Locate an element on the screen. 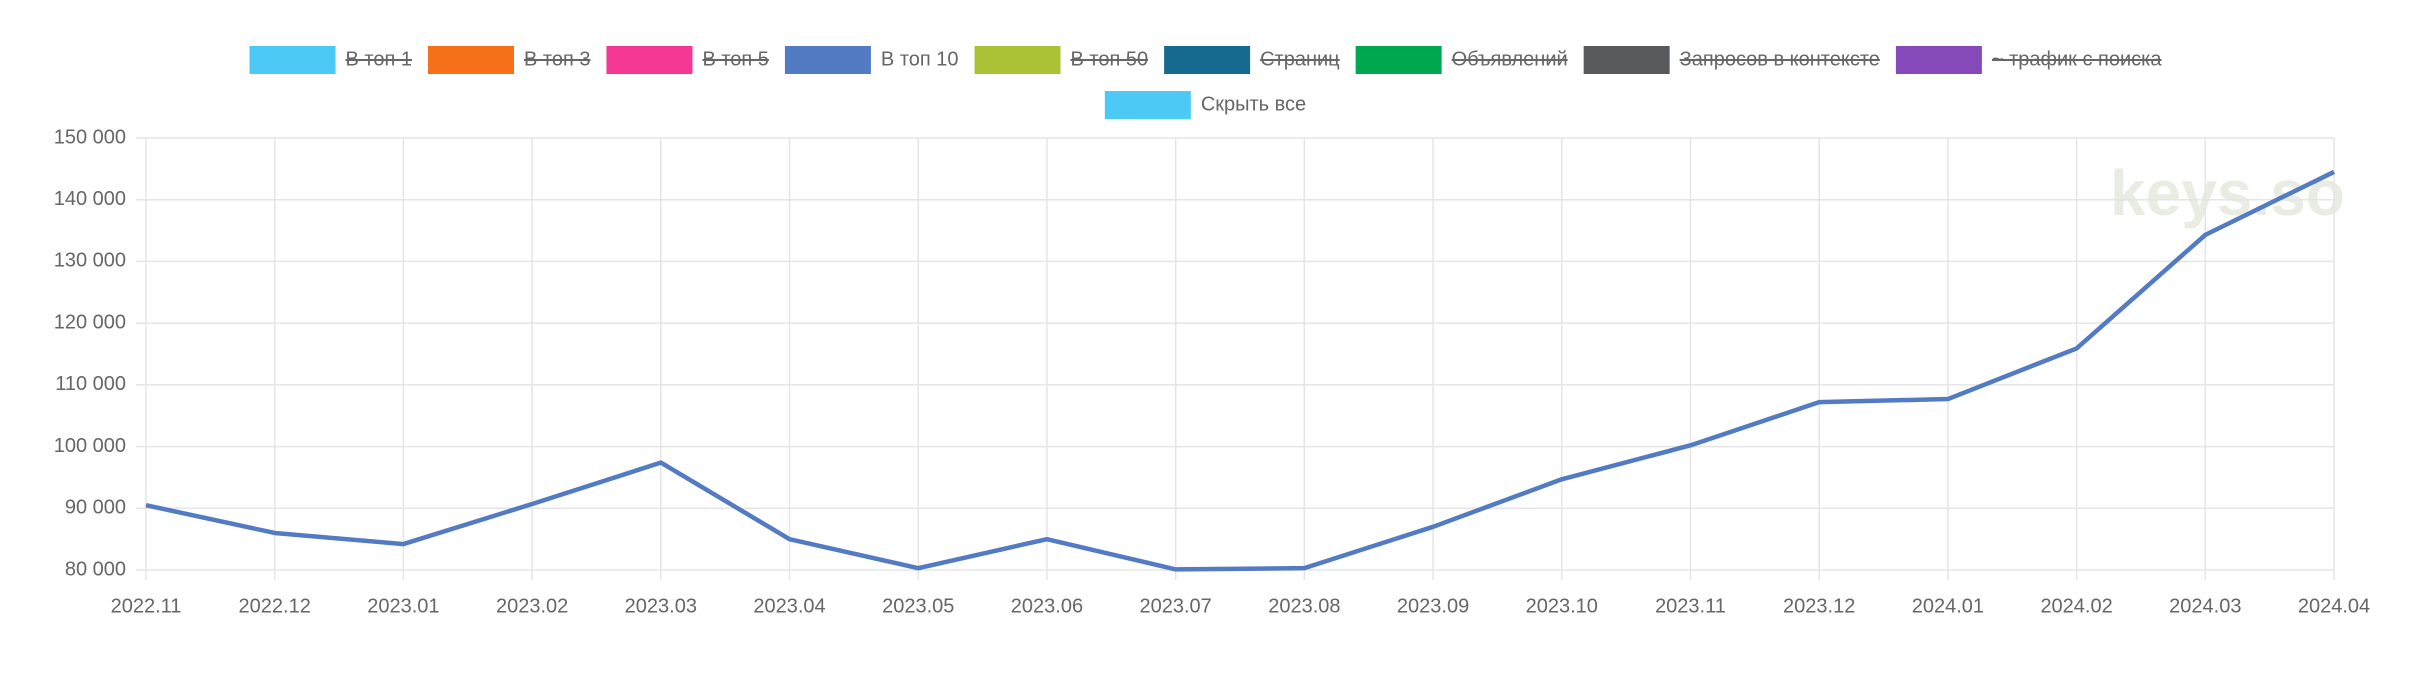 Image resolution: width=2411 pixels, height=674 pixels. x-tick-label: 2023.02 is located at coordinates (532, 606).